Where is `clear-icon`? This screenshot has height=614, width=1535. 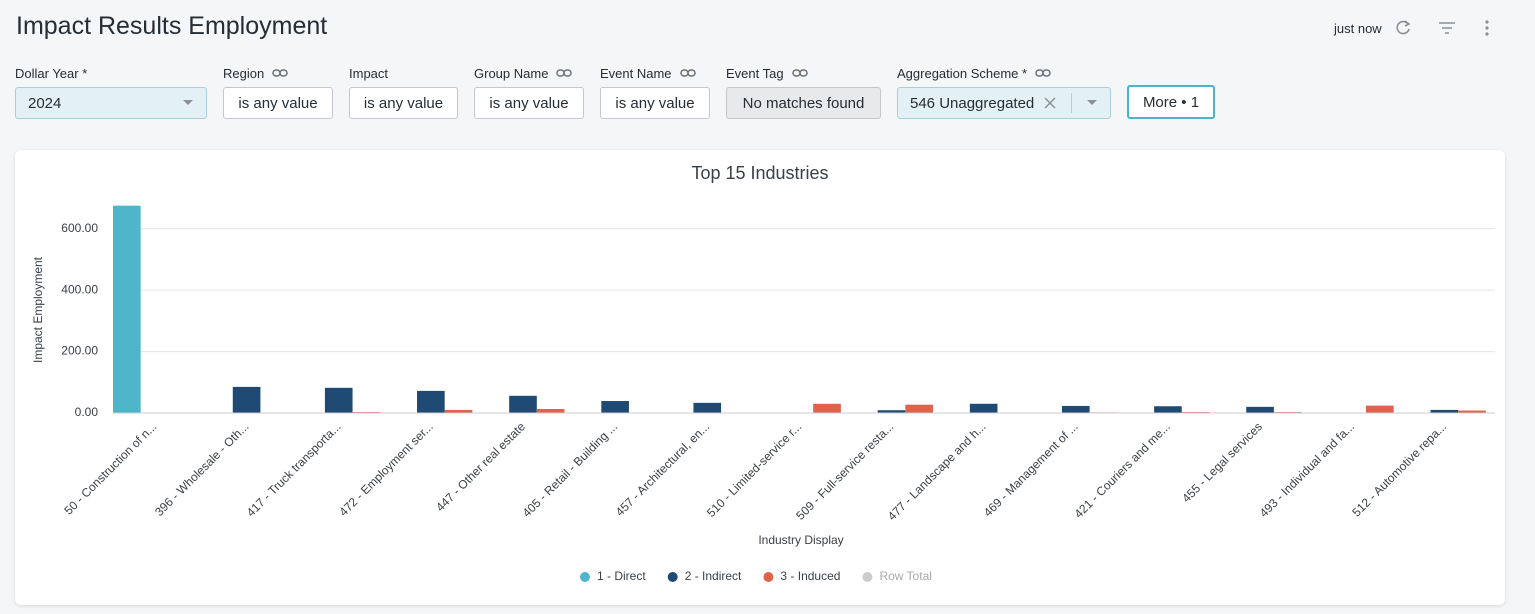 clear-icon is located at coordinates (1050, 103).